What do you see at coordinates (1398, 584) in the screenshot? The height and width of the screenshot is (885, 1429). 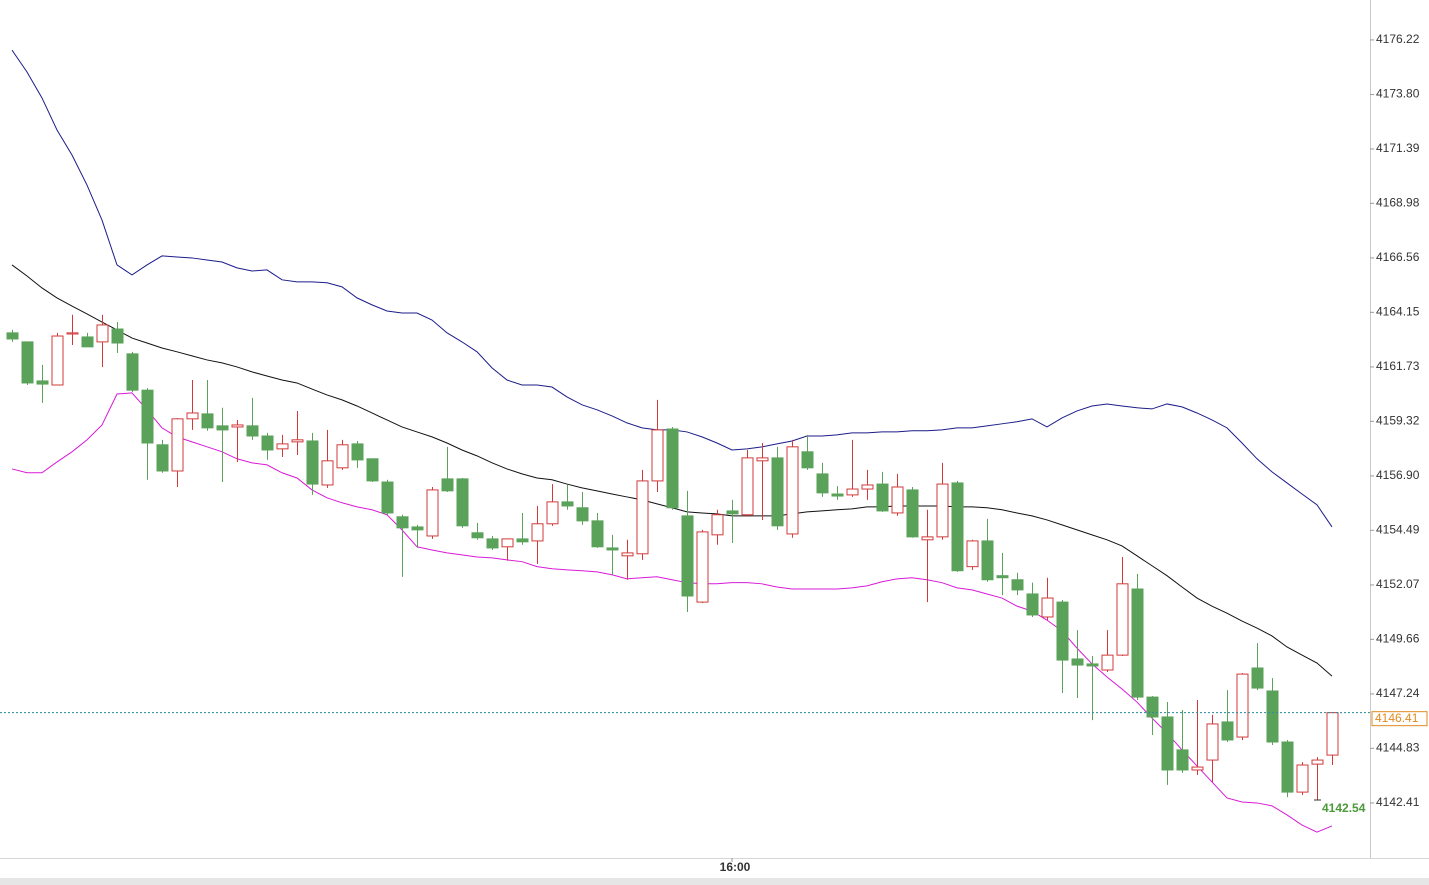 I see `y-tick-label: 4152.07` at bounding box center [1398, 584].